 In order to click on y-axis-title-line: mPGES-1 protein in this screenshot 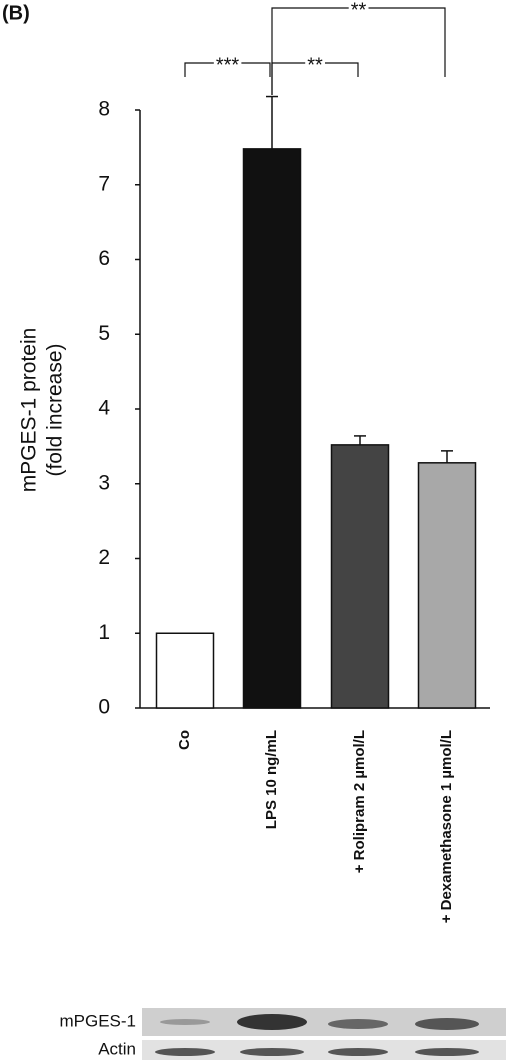, I will do `click(29, 410)`.